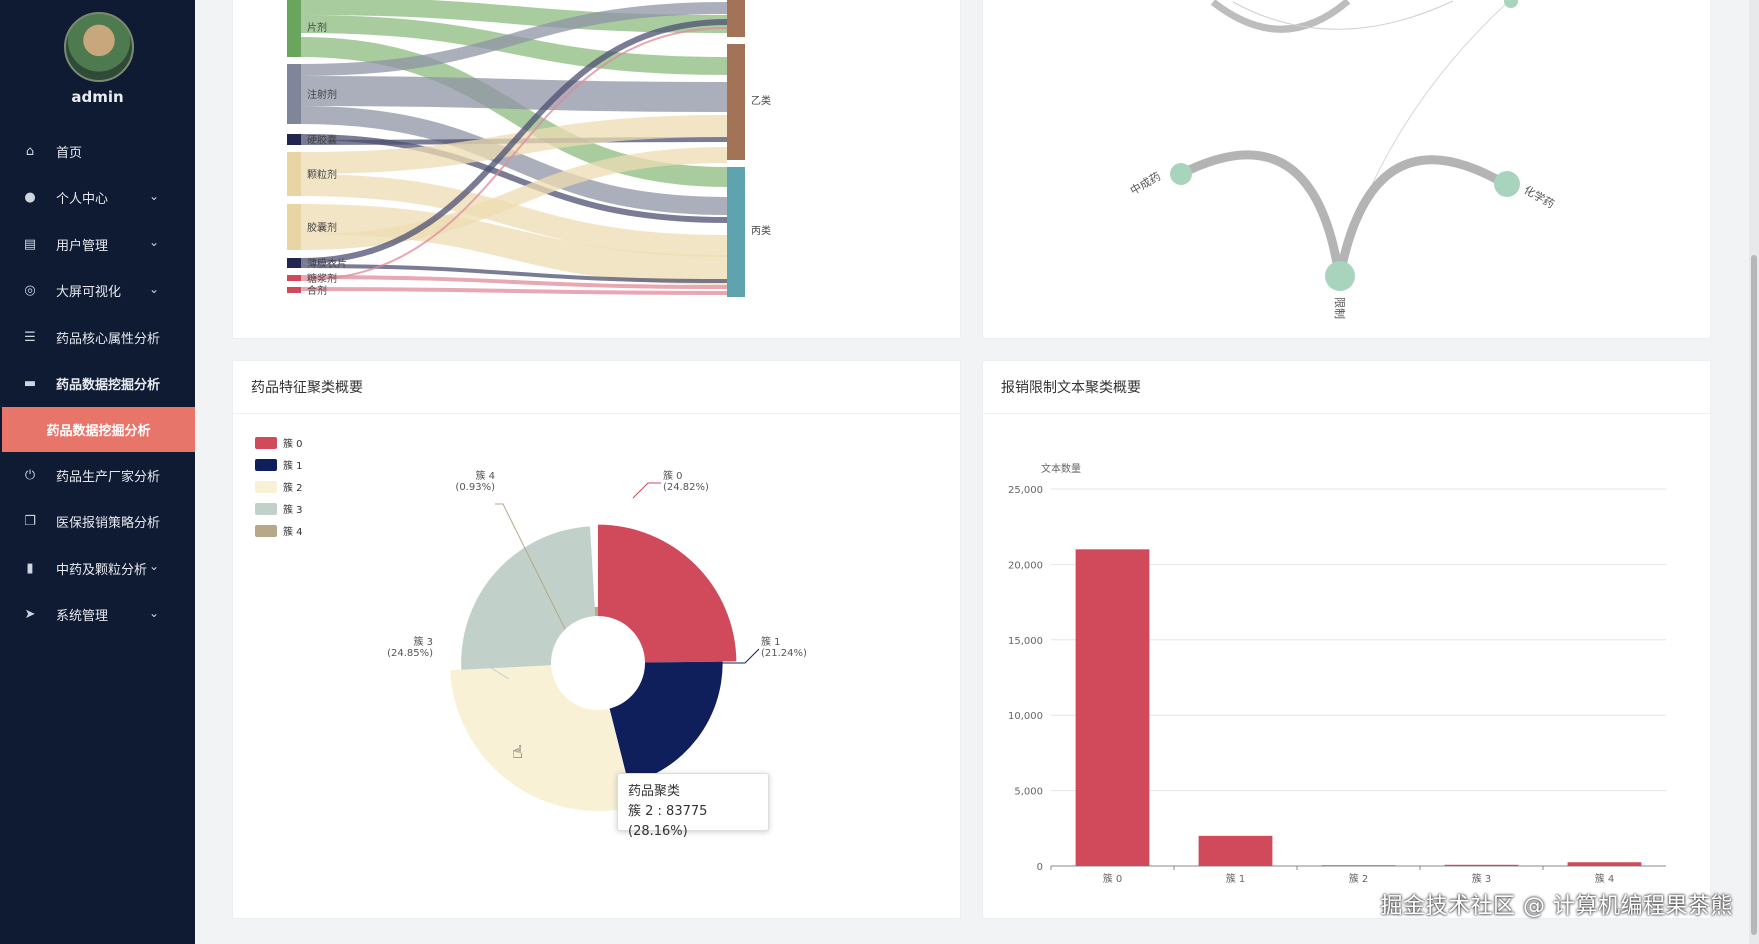 The width and height of the screenshot is (1759, 944). I want to click on bar-chart-icon: ▮, so click(30, 568).